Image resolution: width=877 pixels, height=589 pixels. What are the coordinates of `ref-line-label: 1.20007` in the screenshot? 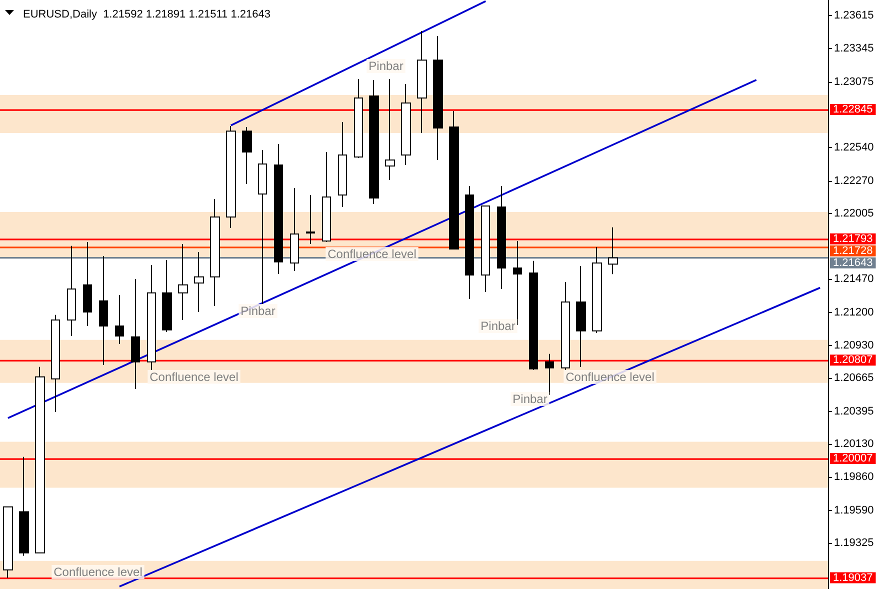 It's located at (853, 458).